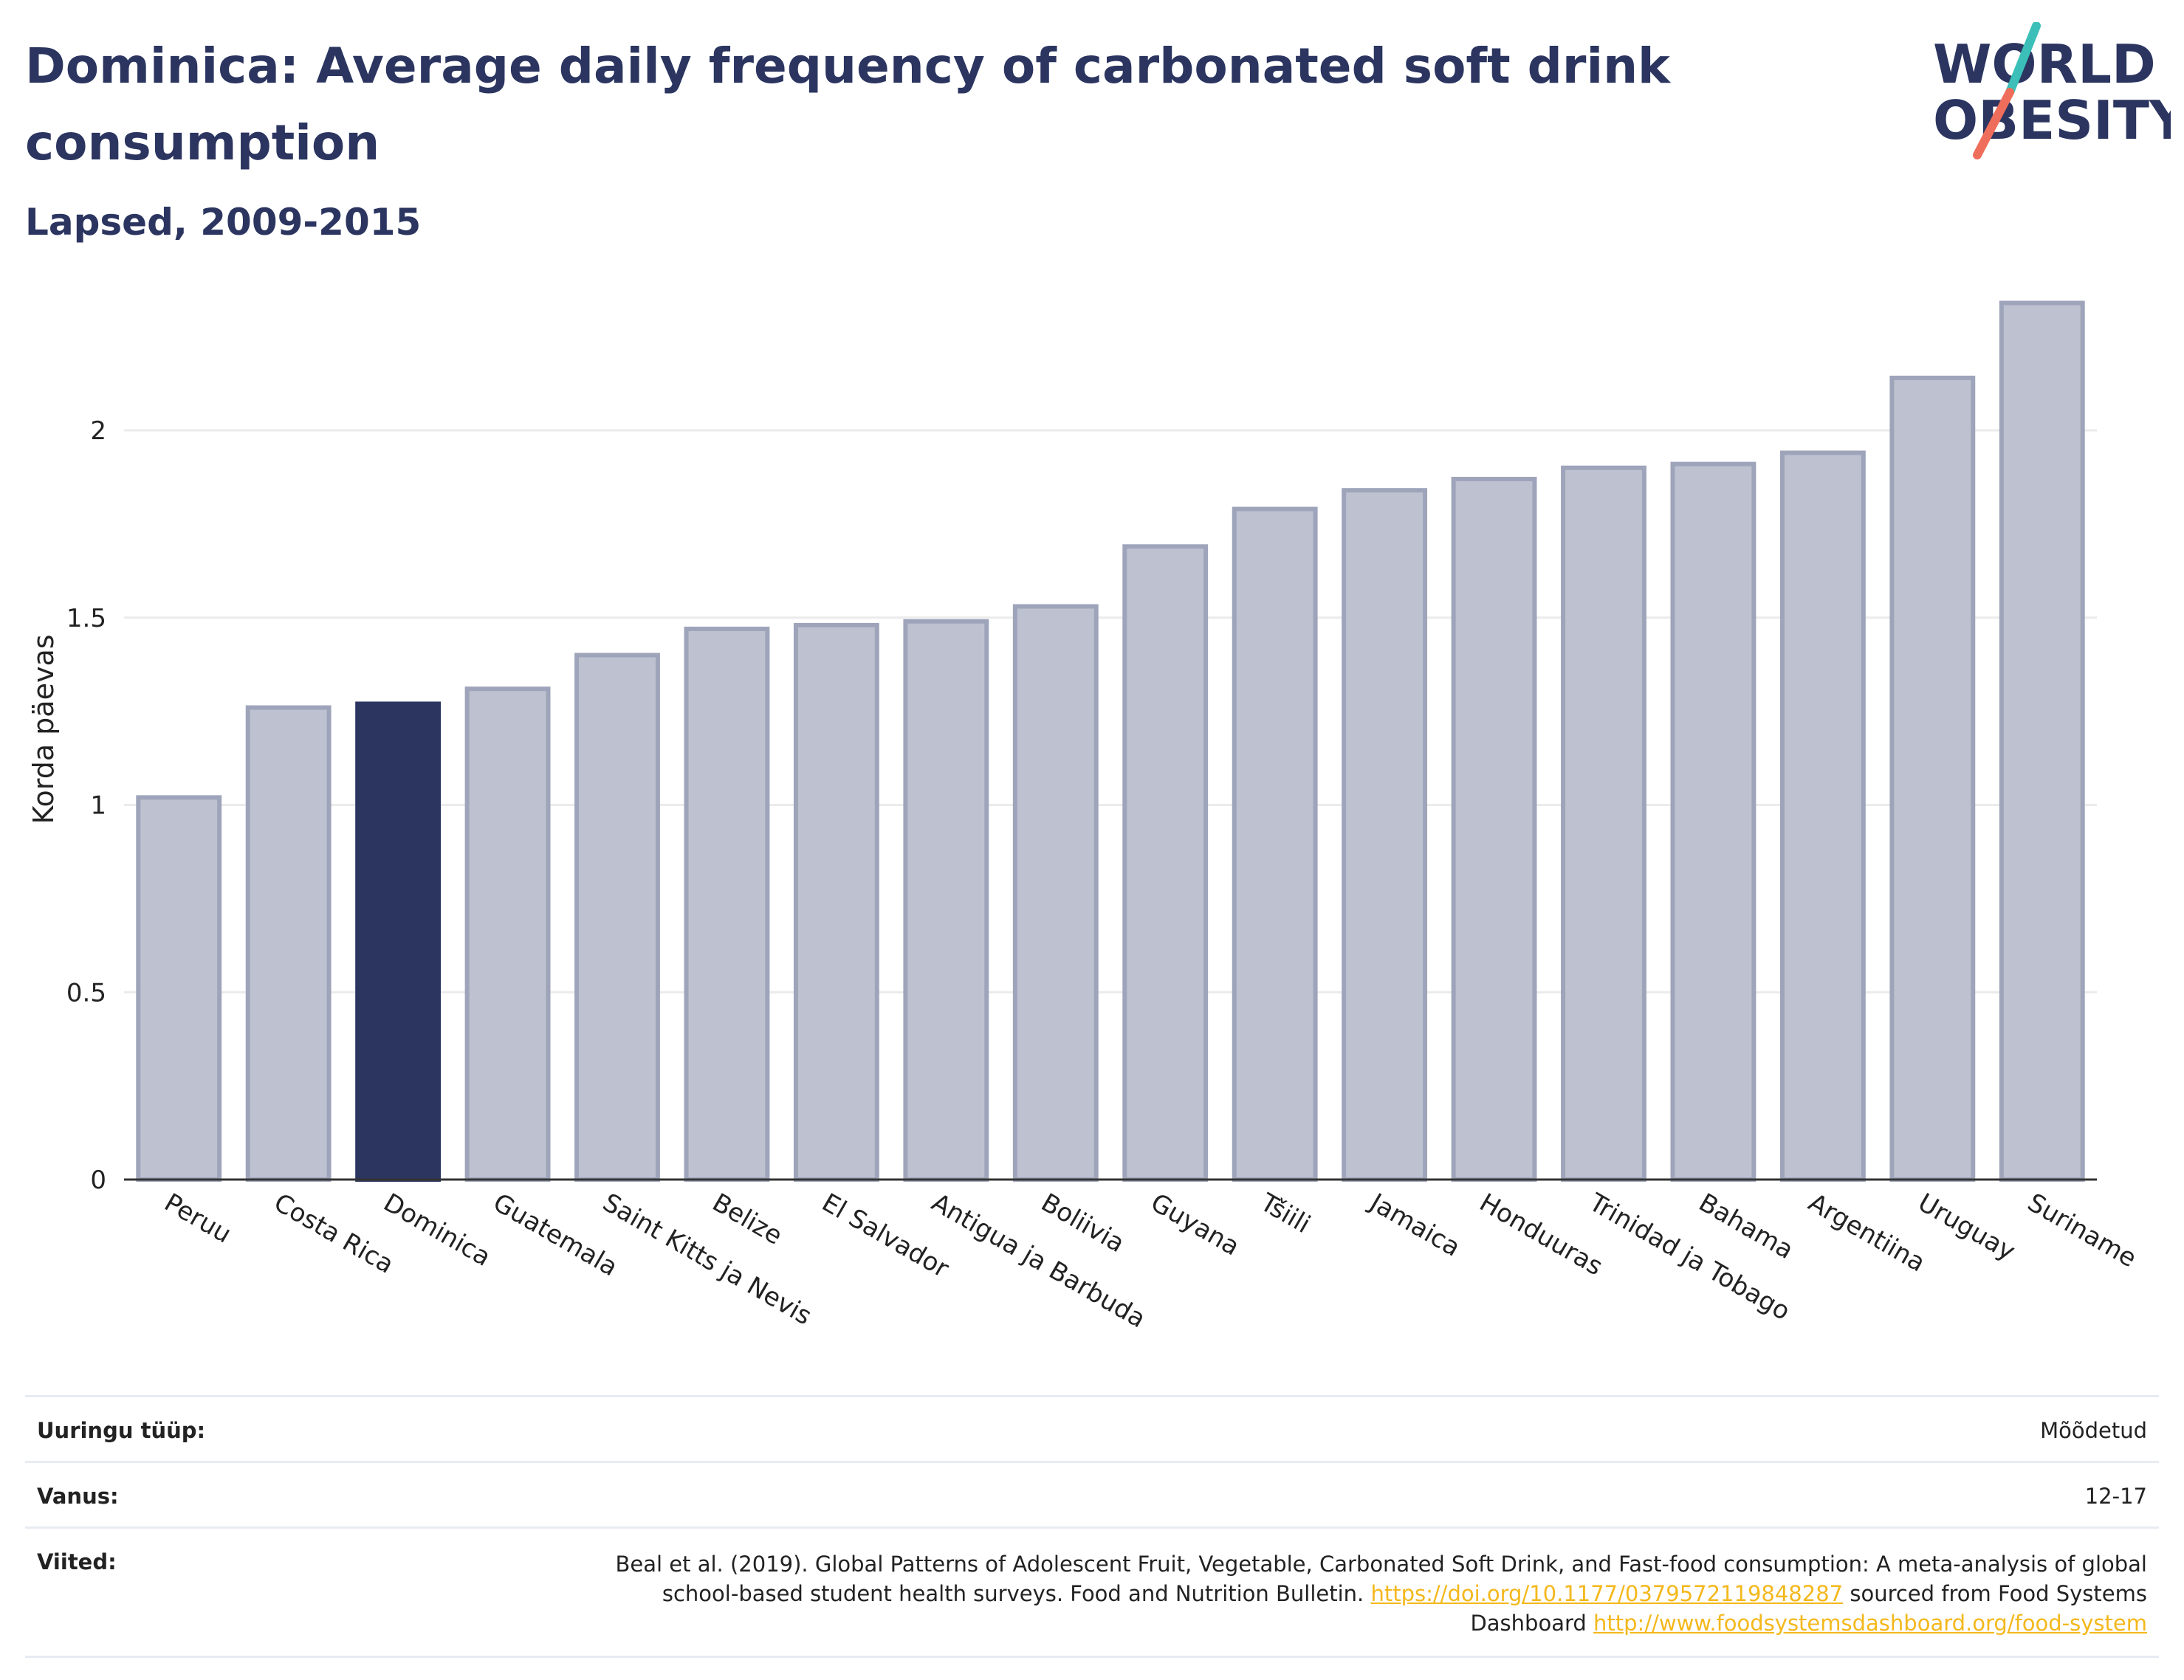 This screenshot has height=1680, width=2184. Describe the element at coordinates (1994, 124) in the screenshot. I see `logo-slash-coral` at that location.